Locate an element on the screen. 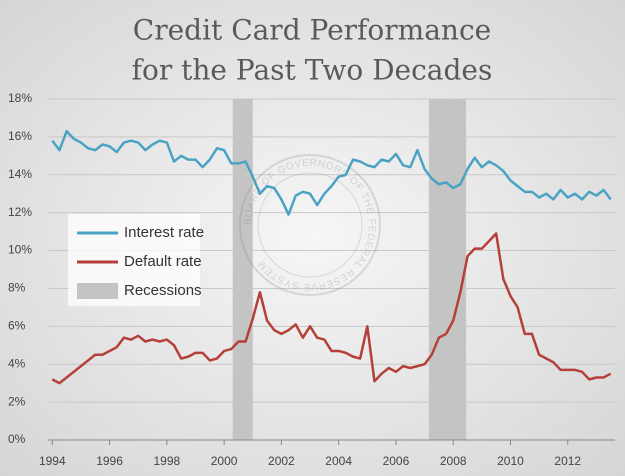 This screenshot has height=476, width=625. legend-swatch is located at coordinates (97, 291).